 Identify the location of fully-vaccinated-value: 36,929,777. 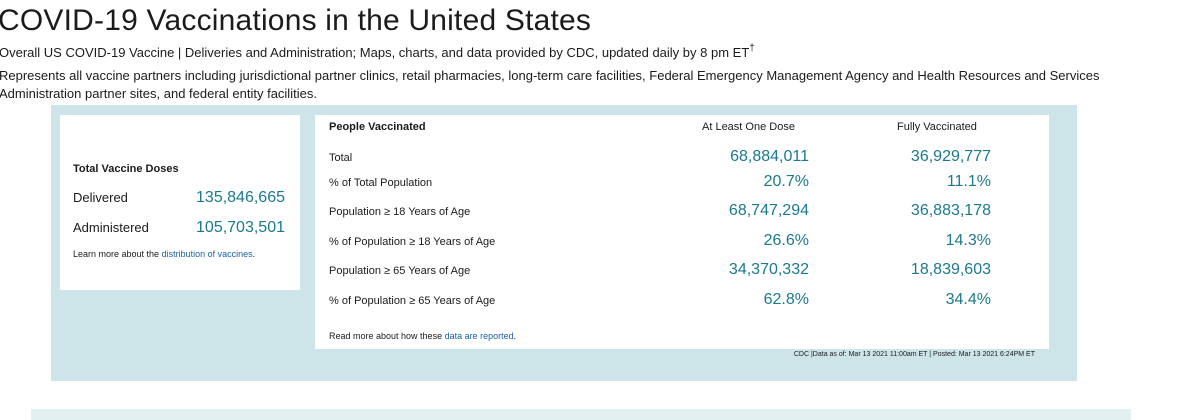
(950, 156).